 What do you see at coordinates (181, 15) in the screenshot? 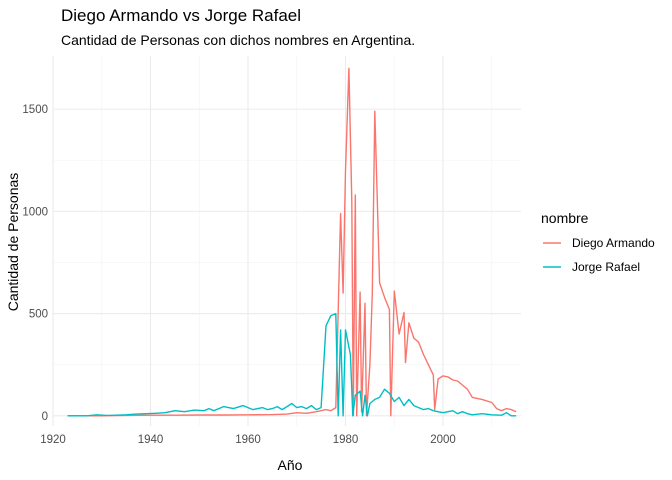
I see `chart-title: Diego Armando vs Jorge Rafael` at bounding box center [181, 15].